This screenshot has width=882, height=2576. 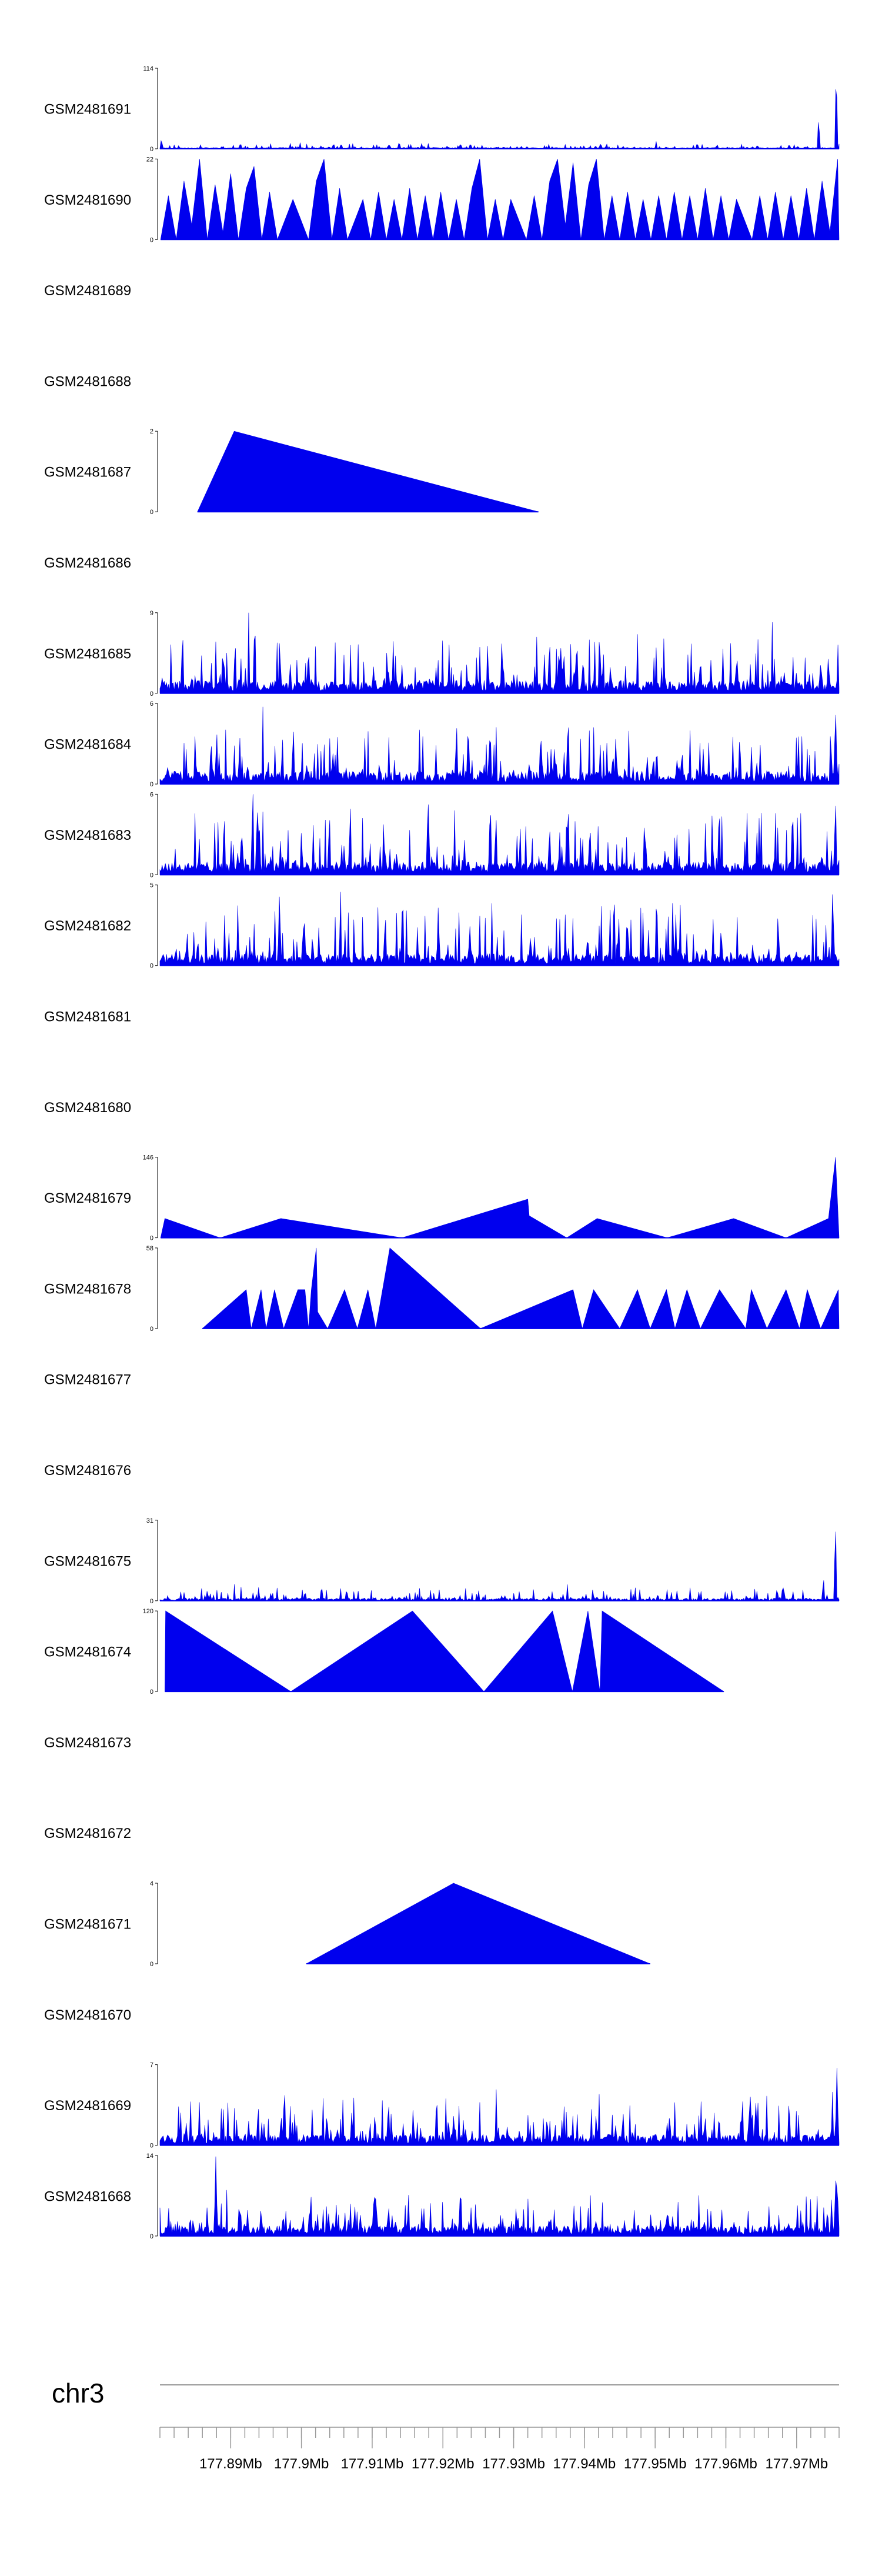 What do you see at coordinates (149, 2156) in the screenshot?
I see `y-max-label: 14` at bounding box center [149, 2156].